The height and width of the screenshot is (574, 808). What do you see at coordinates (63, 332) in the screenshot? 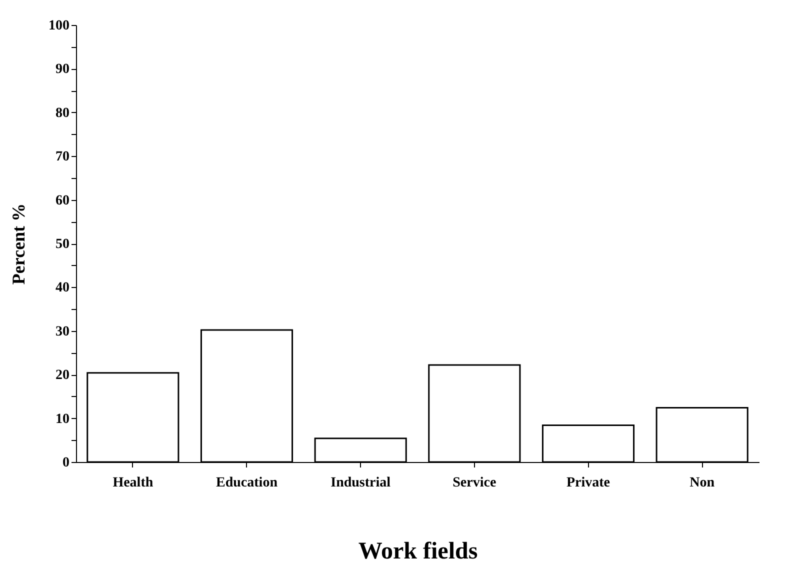
I see `y-tick-label: 30` at bounding box center [63, 332].